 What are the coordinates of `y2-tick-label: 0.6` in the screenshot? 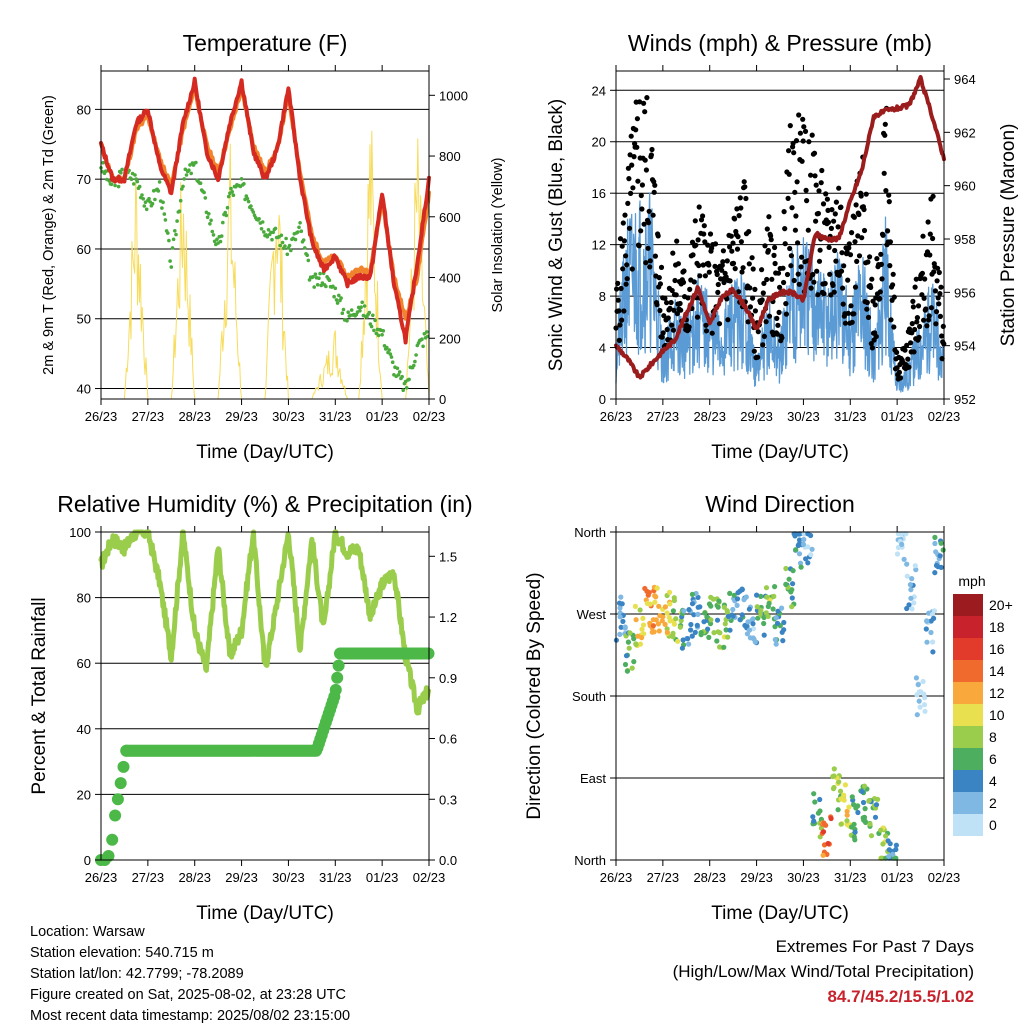 It's located at (448, 739).